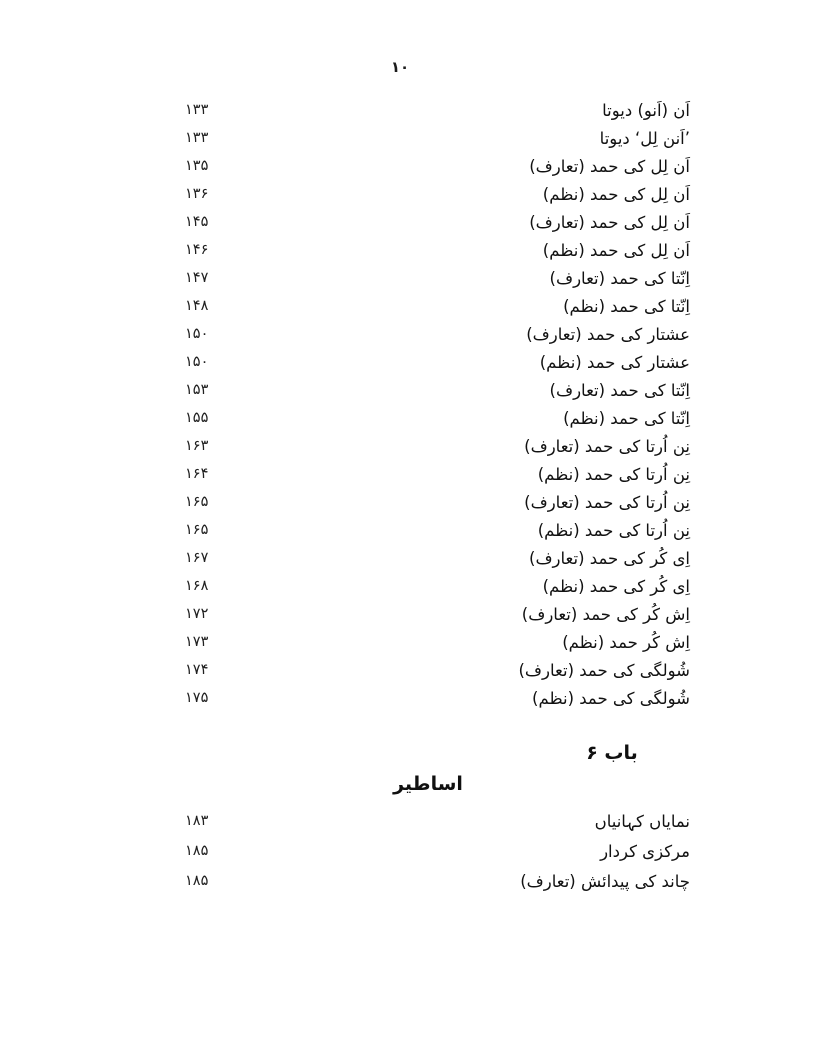  Describe the element at coordinates (612, 753) in the screenshot. I see `chapter-label: باب ۶` at that location.